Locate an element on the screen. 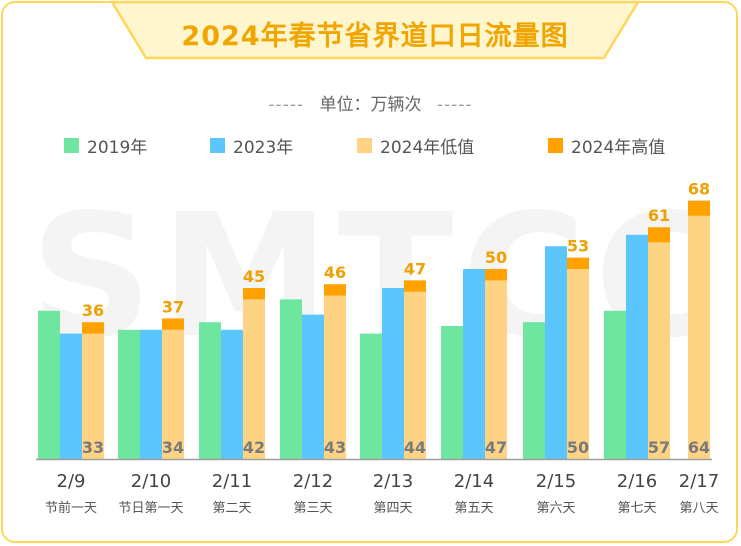 The height and width of the screenshot is (546, 741). legend: 2019年 2023年 2024年低值 2024年高值 is located at coordinates (370, 145).